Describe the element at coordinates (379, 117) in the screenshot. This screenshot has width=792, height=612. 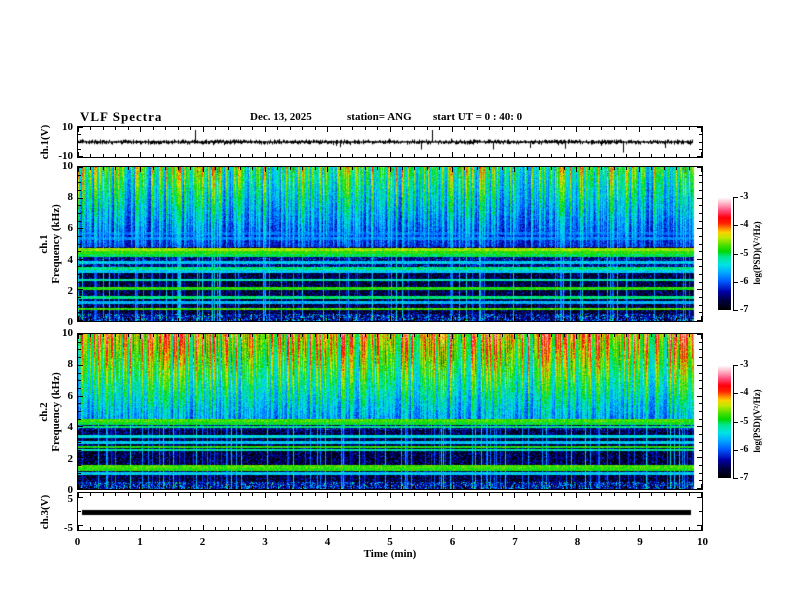
I see `station-label: station= ANG` at that location.